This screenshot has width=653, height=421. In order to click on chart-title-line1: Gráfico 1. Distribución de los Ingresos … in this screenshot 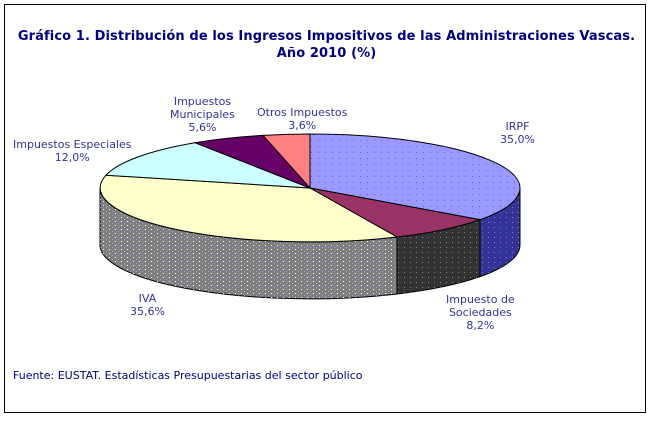, I will do `click(326, 36)`.